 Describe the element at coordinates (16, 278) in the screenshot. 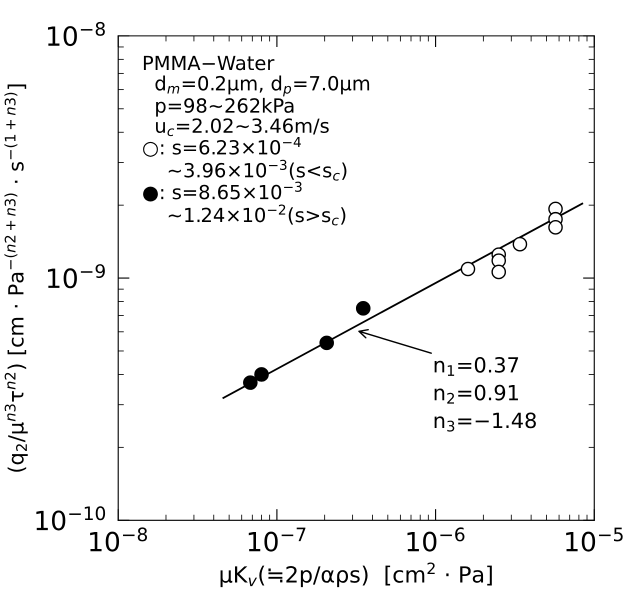

I see `text: (q$_{2}$/μ$^{n3}$τ$^{n2}$) [cm · Pa$^{−(n2+n3)}$ · s$^{−(1+n3)}$]` at that location.